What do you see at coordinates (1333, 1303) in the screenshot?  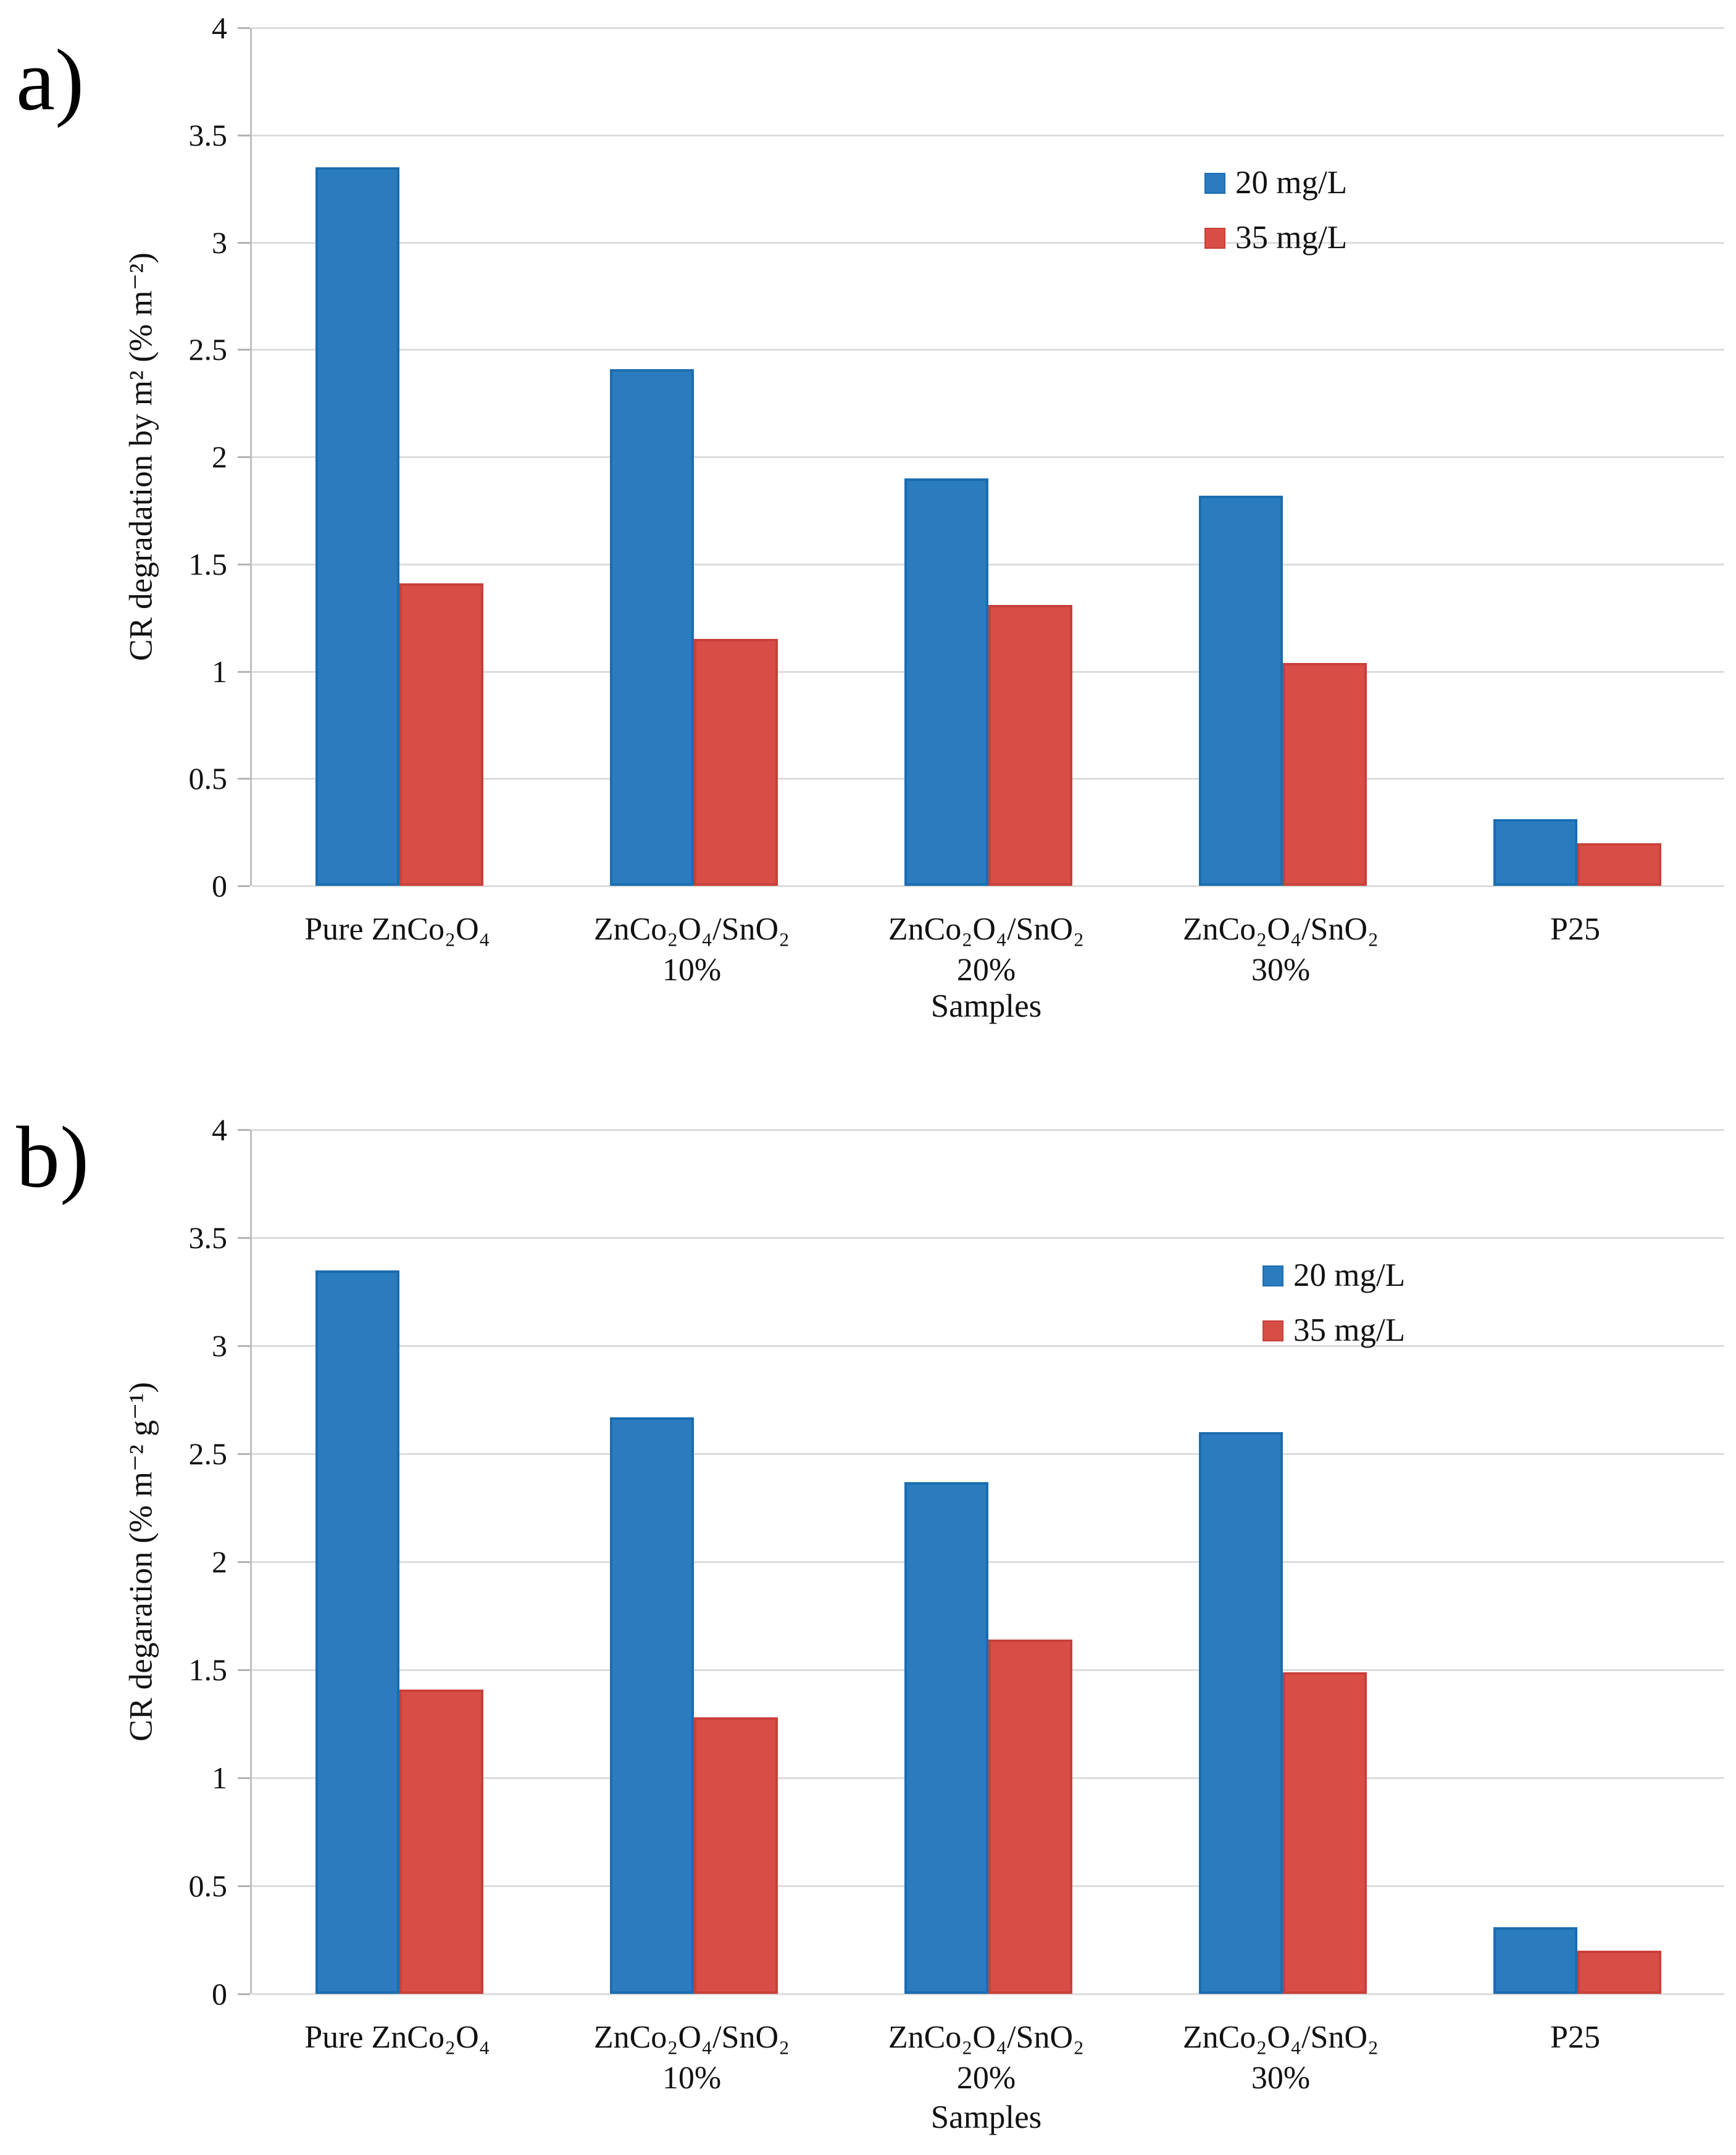 I see `panel-b-legend: 20 mg/L 35 mg/L` at bounding box center [1333, 1303].